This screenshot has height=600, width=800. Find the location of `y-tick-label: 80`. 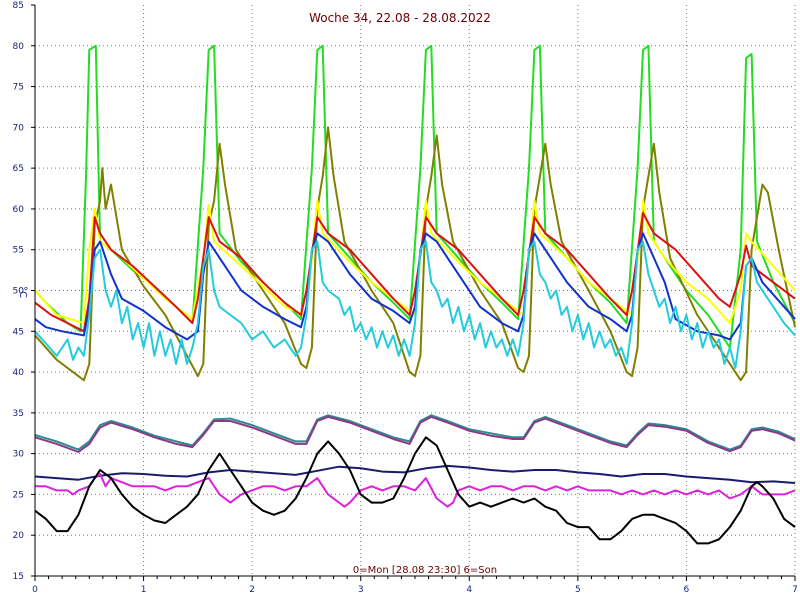

y-tick-label: 80 is located at coordinates (19, 47).